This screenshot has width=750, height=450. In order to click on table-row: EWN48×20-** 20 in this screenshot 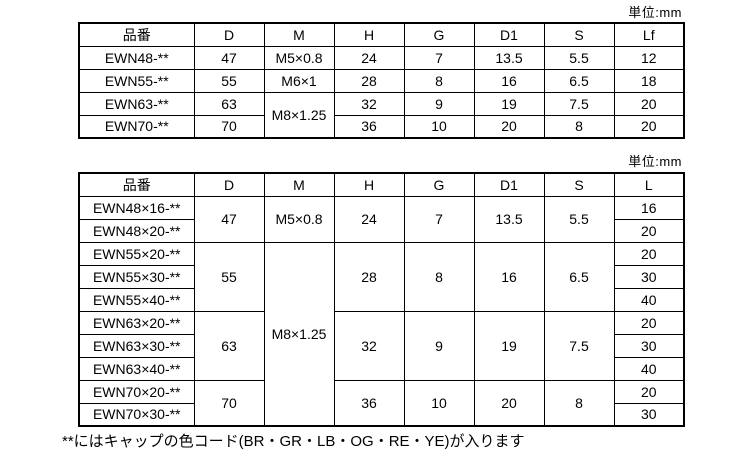, I will do `click(381, 230)`.